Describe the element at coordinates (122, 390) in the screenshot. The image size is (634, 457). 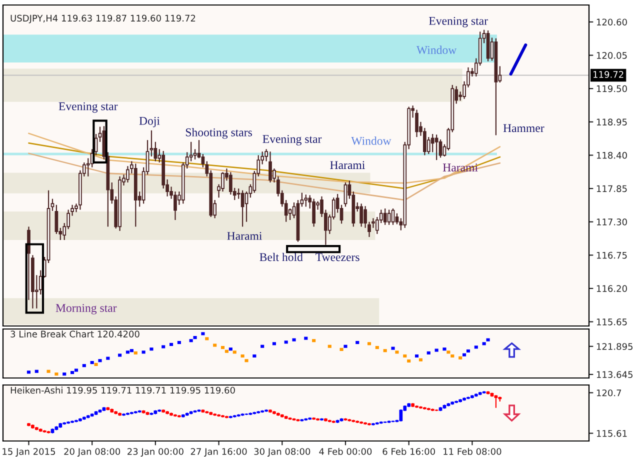
I see `chart-title: Heiken-Ashi 119.95 119.71 119.71 119.95 119.60` at that location.